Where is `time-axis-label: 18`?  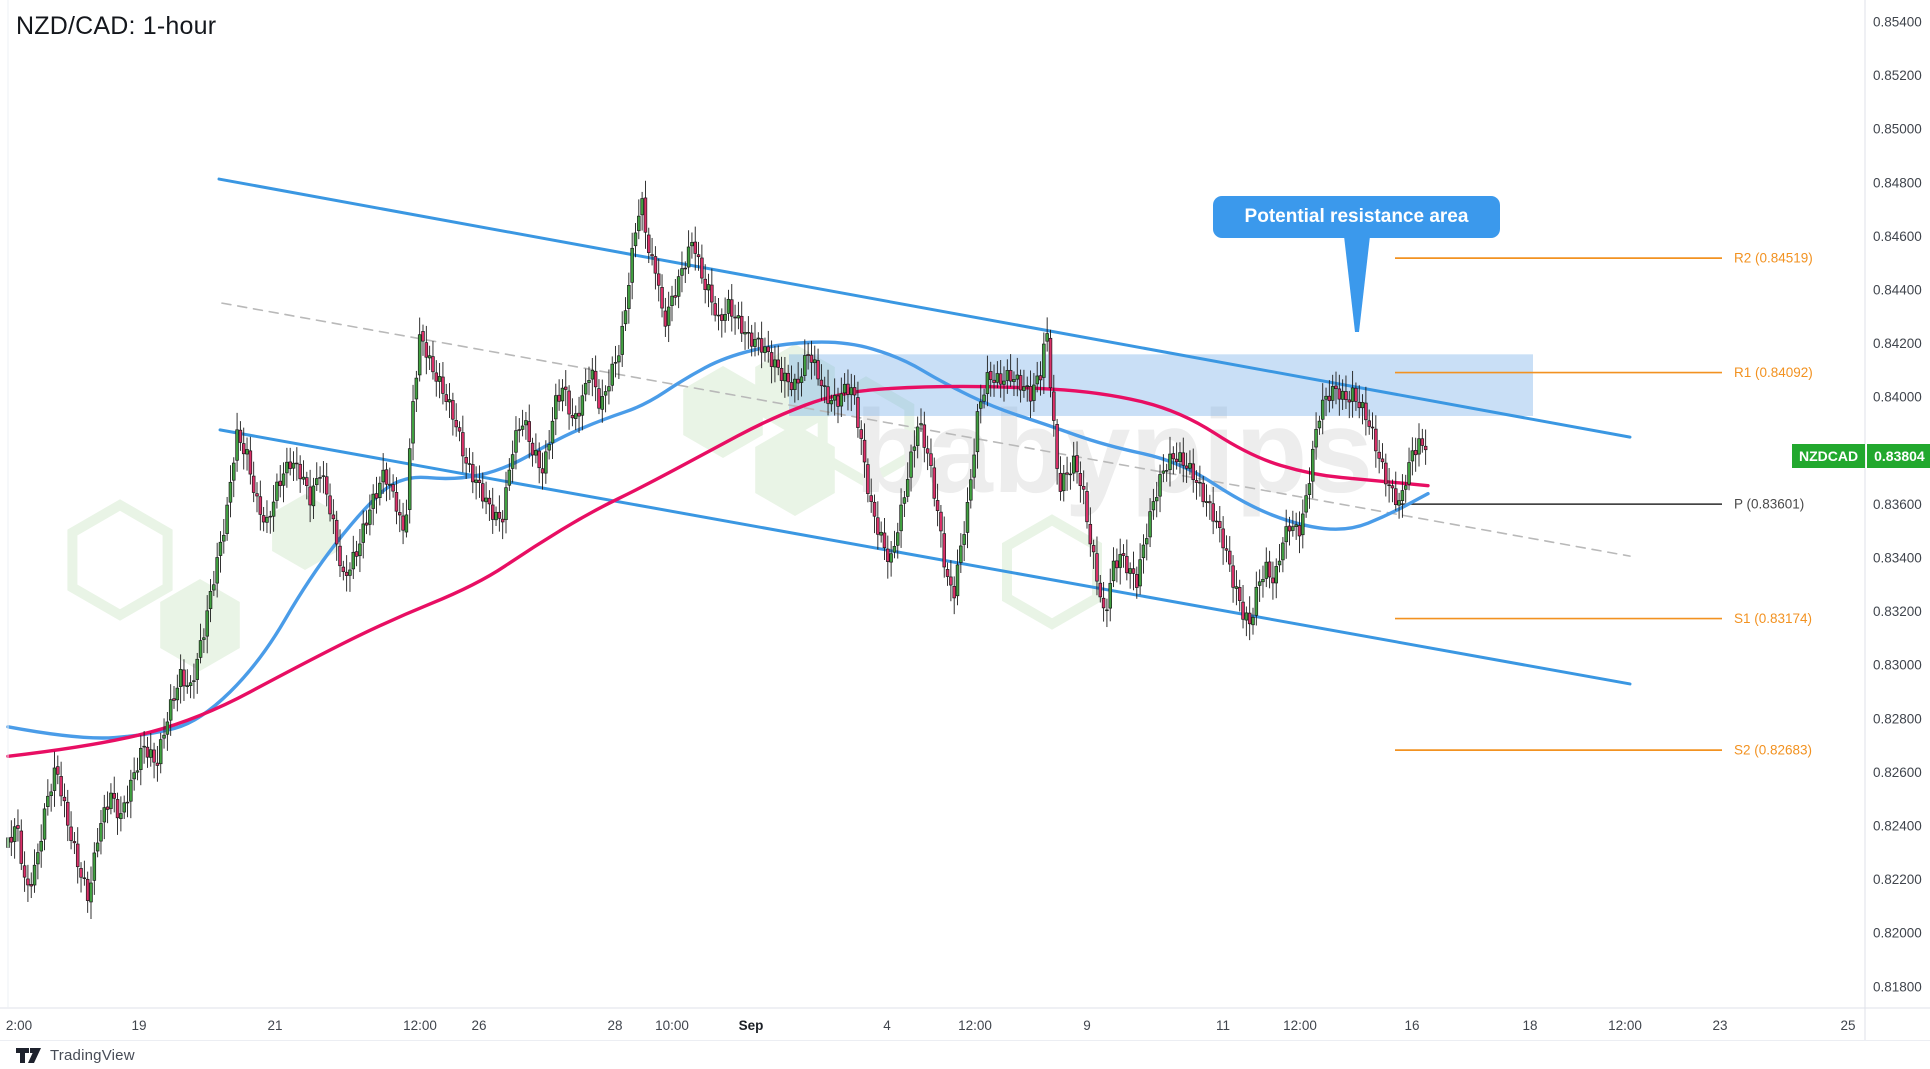 time-axis-label: 18 is located at coordinates (1529, 1025).